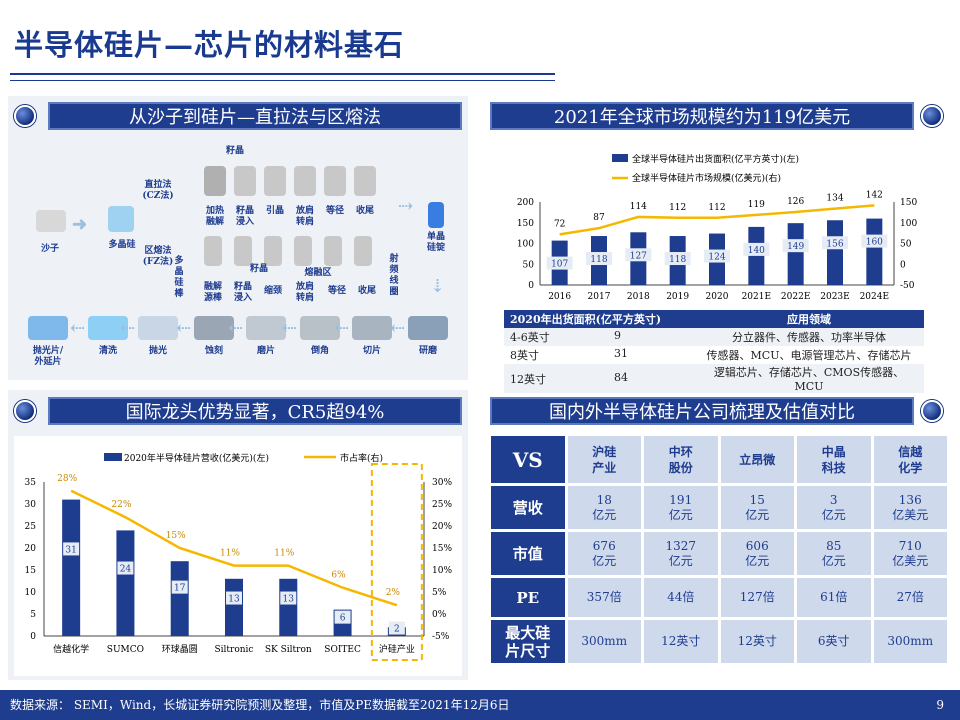 Image resolution: width=960 pixels, height=720 pixels. What do you see at coordinates (716, 208) in the screenshot?
I see `line-label: 112` at bounding box center [716, 208].